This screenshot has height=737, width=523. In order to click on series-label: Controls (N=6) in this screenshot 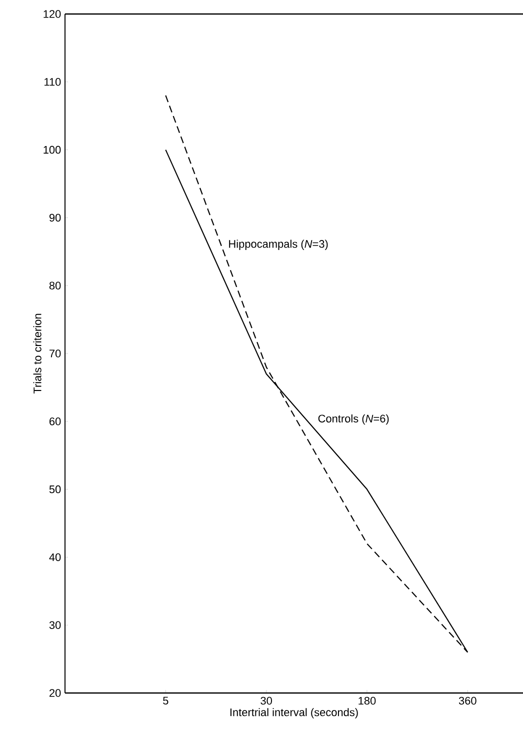, I will do `click(353, 419)`.